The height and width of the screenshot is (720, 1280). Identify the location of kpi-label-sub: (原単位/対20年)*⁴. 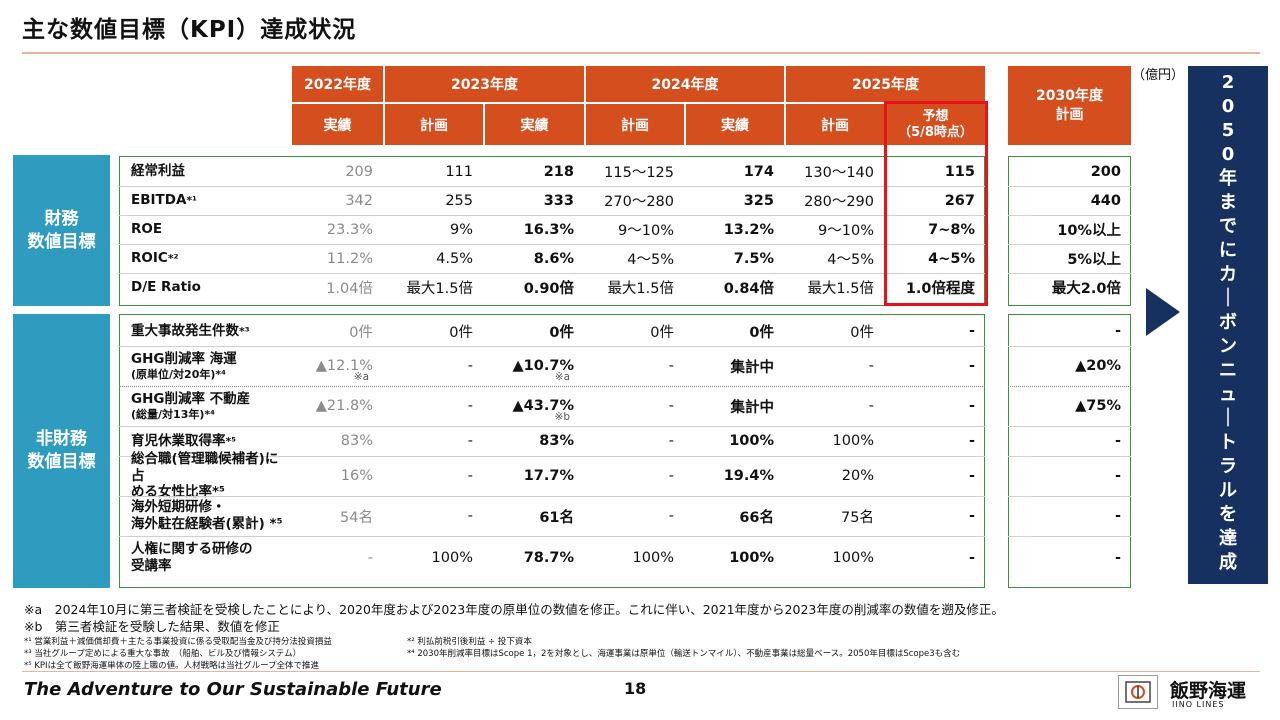
(178, 374).